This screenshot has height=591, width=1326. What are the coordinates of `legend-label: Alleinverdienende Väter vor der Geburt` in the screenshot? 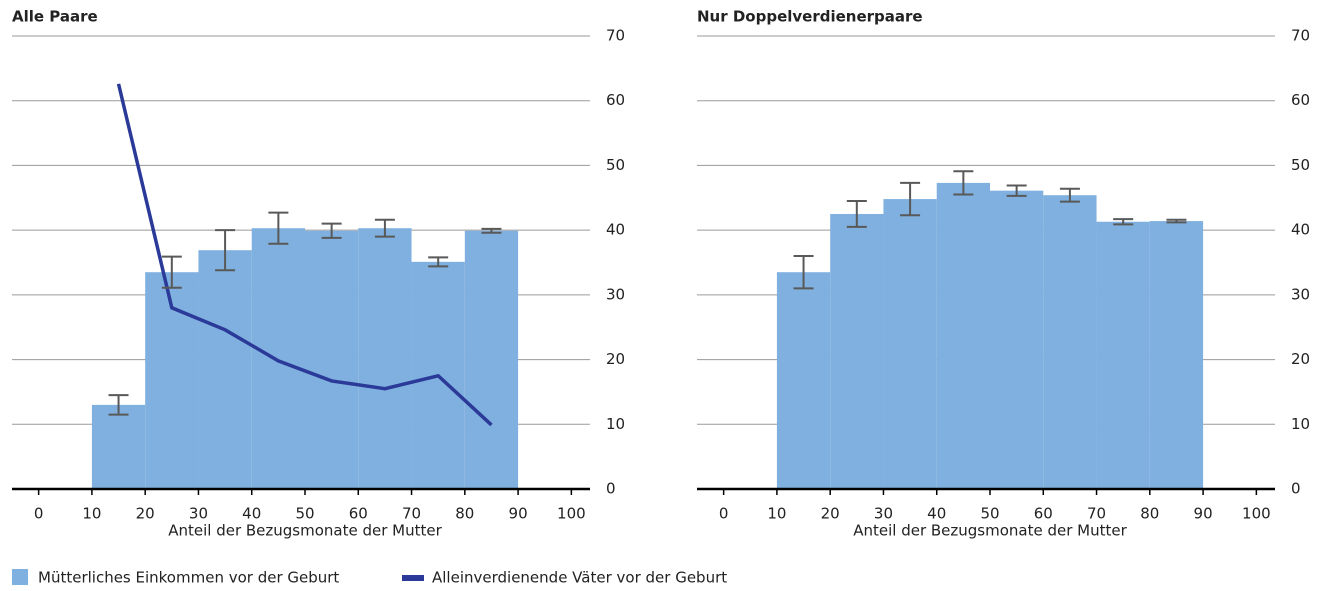 It's located at (579, 578).